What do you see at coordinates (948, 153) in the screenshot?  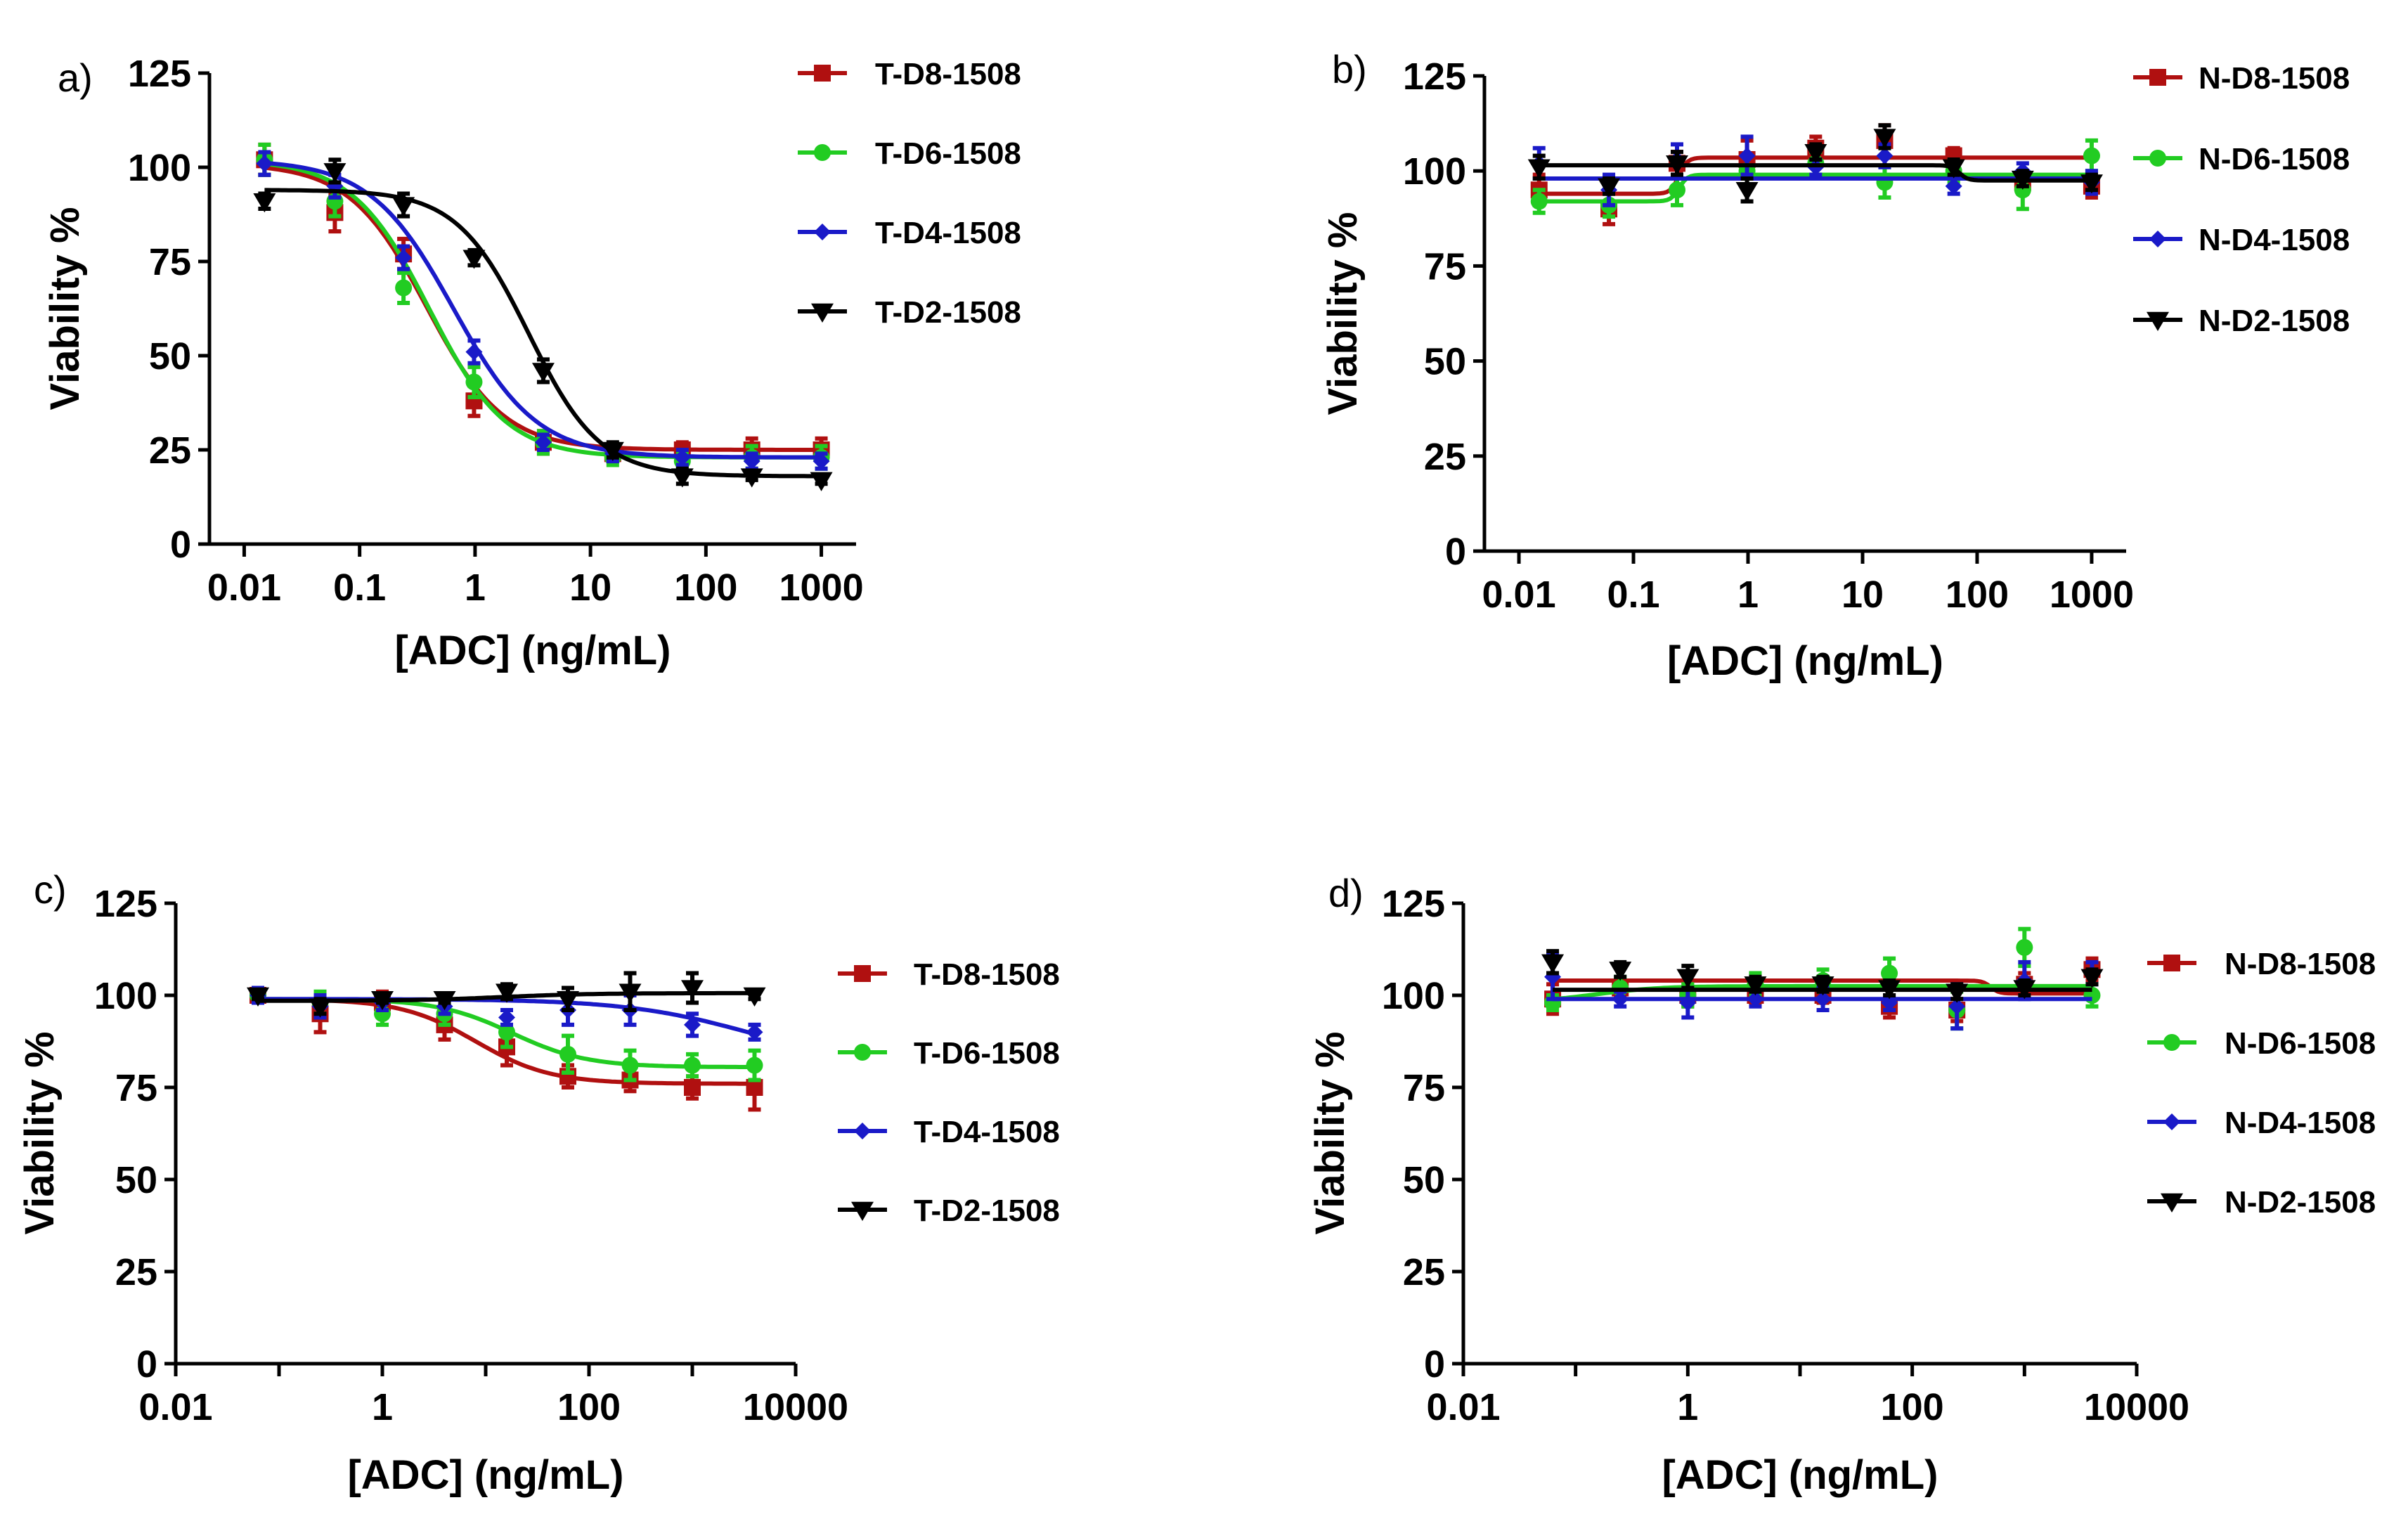 I see `legend-label: T-D6-1508` at bounding box center [948, 153].